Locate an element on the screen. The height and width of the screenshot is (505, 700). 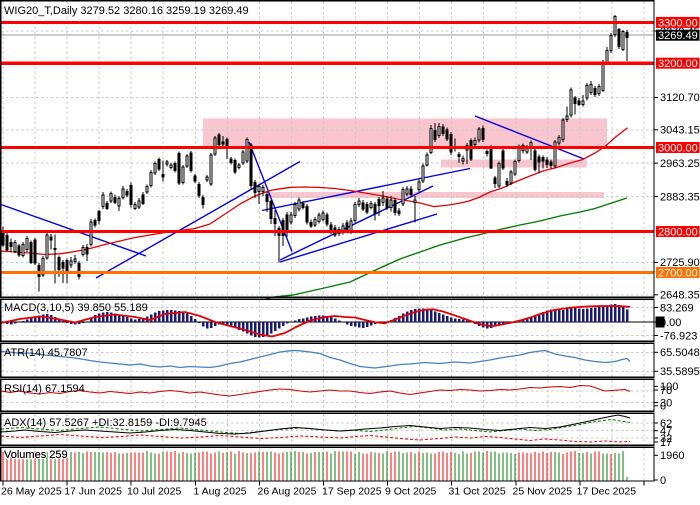
svg-text: 1 Aug 2025 is located at coordinates (220, 492).